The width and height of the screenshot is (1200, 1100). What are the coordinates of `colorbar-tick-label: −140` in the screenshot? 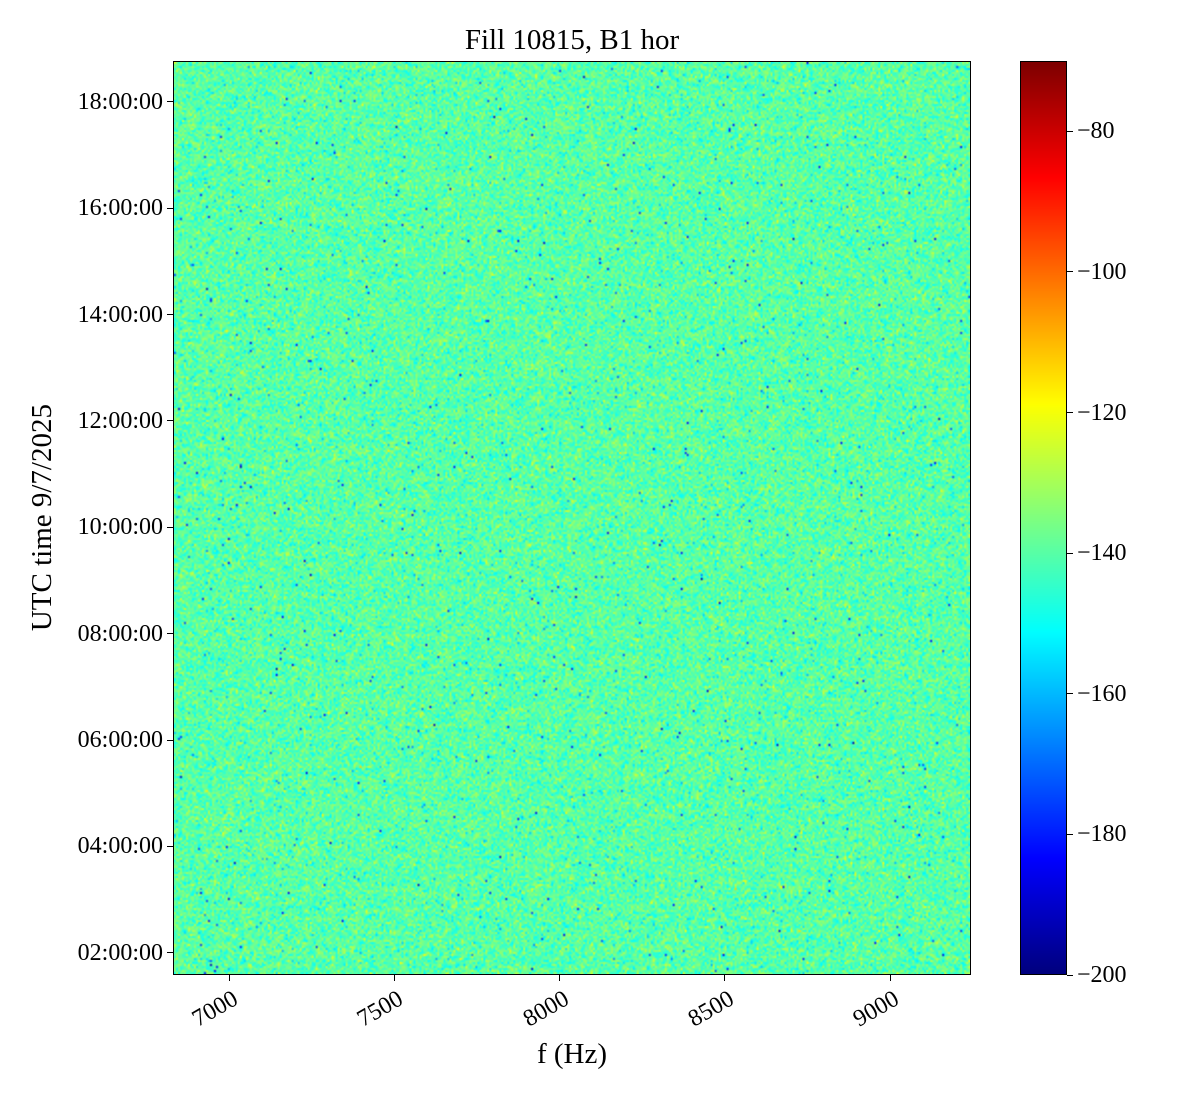 It's located at (1102, 553).